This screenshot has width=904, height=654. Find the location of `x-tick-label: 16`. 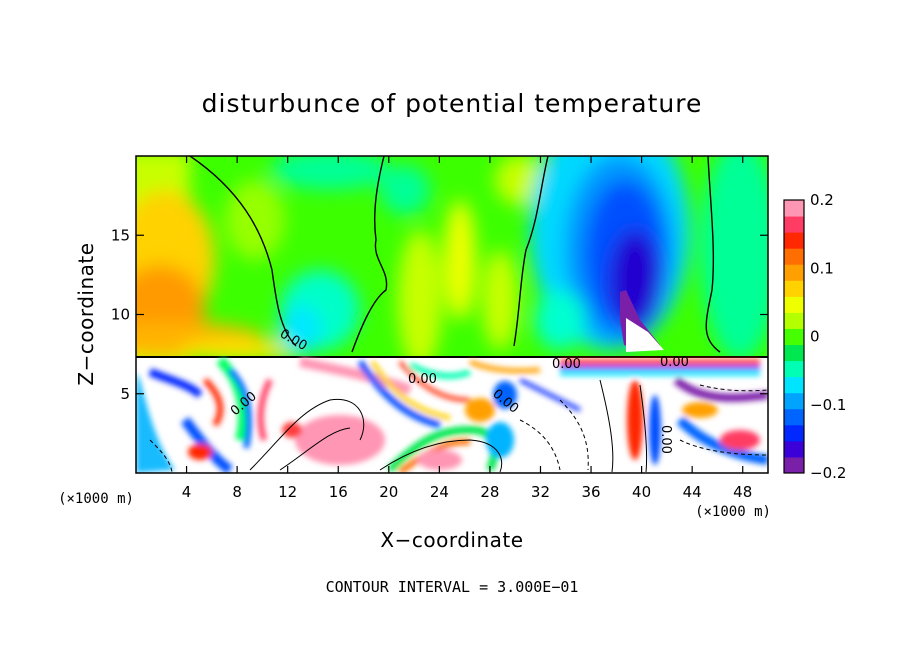

x-tick-label: 16 is located at coordinates (338, 492).